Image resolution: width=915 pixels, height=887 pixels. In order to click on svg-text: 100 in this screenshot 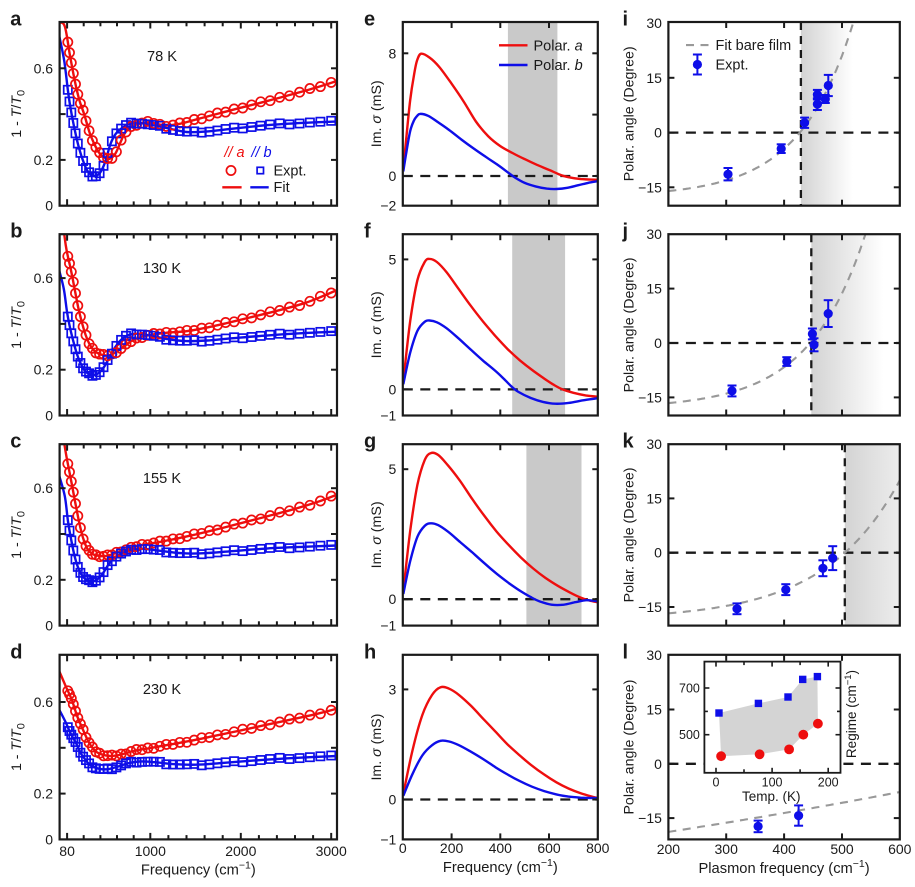, I will do `click(772, 783)`.